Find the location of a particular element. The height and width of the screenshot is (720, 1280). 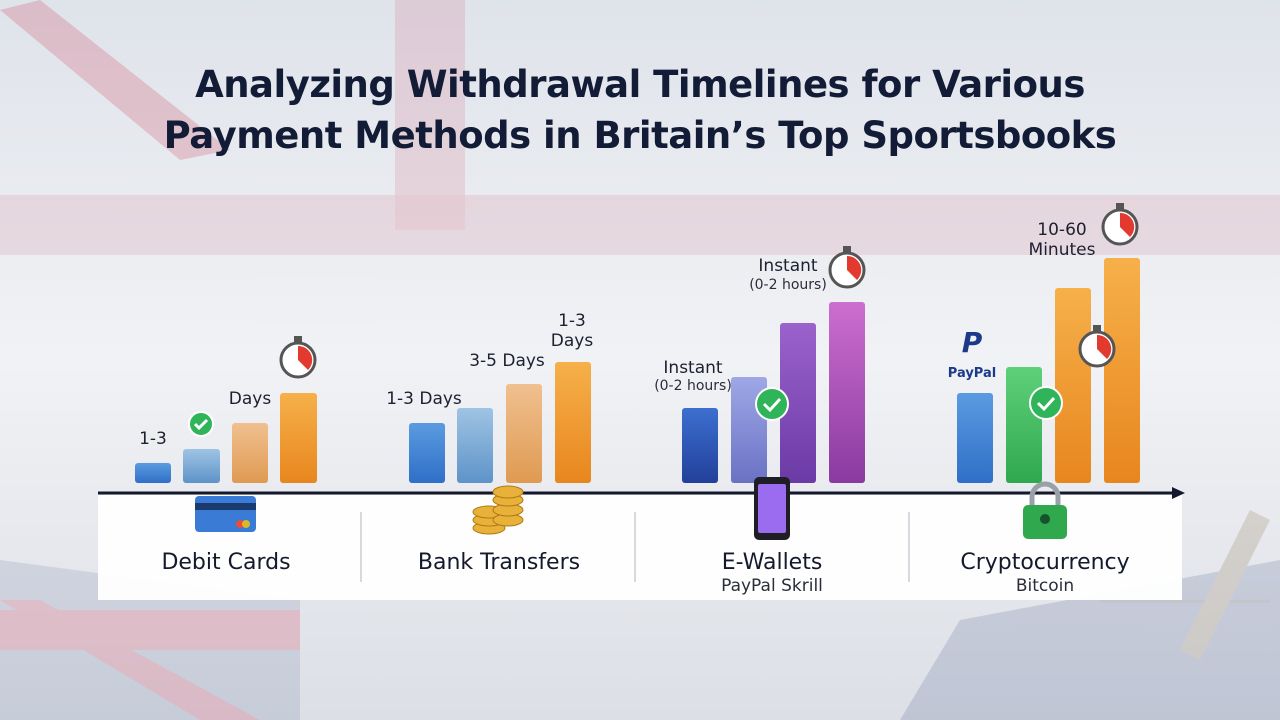

bank-bars is located at coordinates (500, 422).